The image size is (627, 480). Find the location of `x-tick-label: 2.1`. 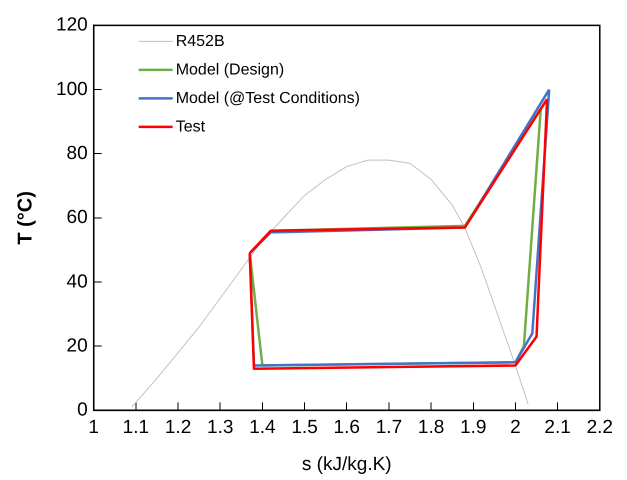

x-tick-label: 2.1 is located at coordinates (557, 427).